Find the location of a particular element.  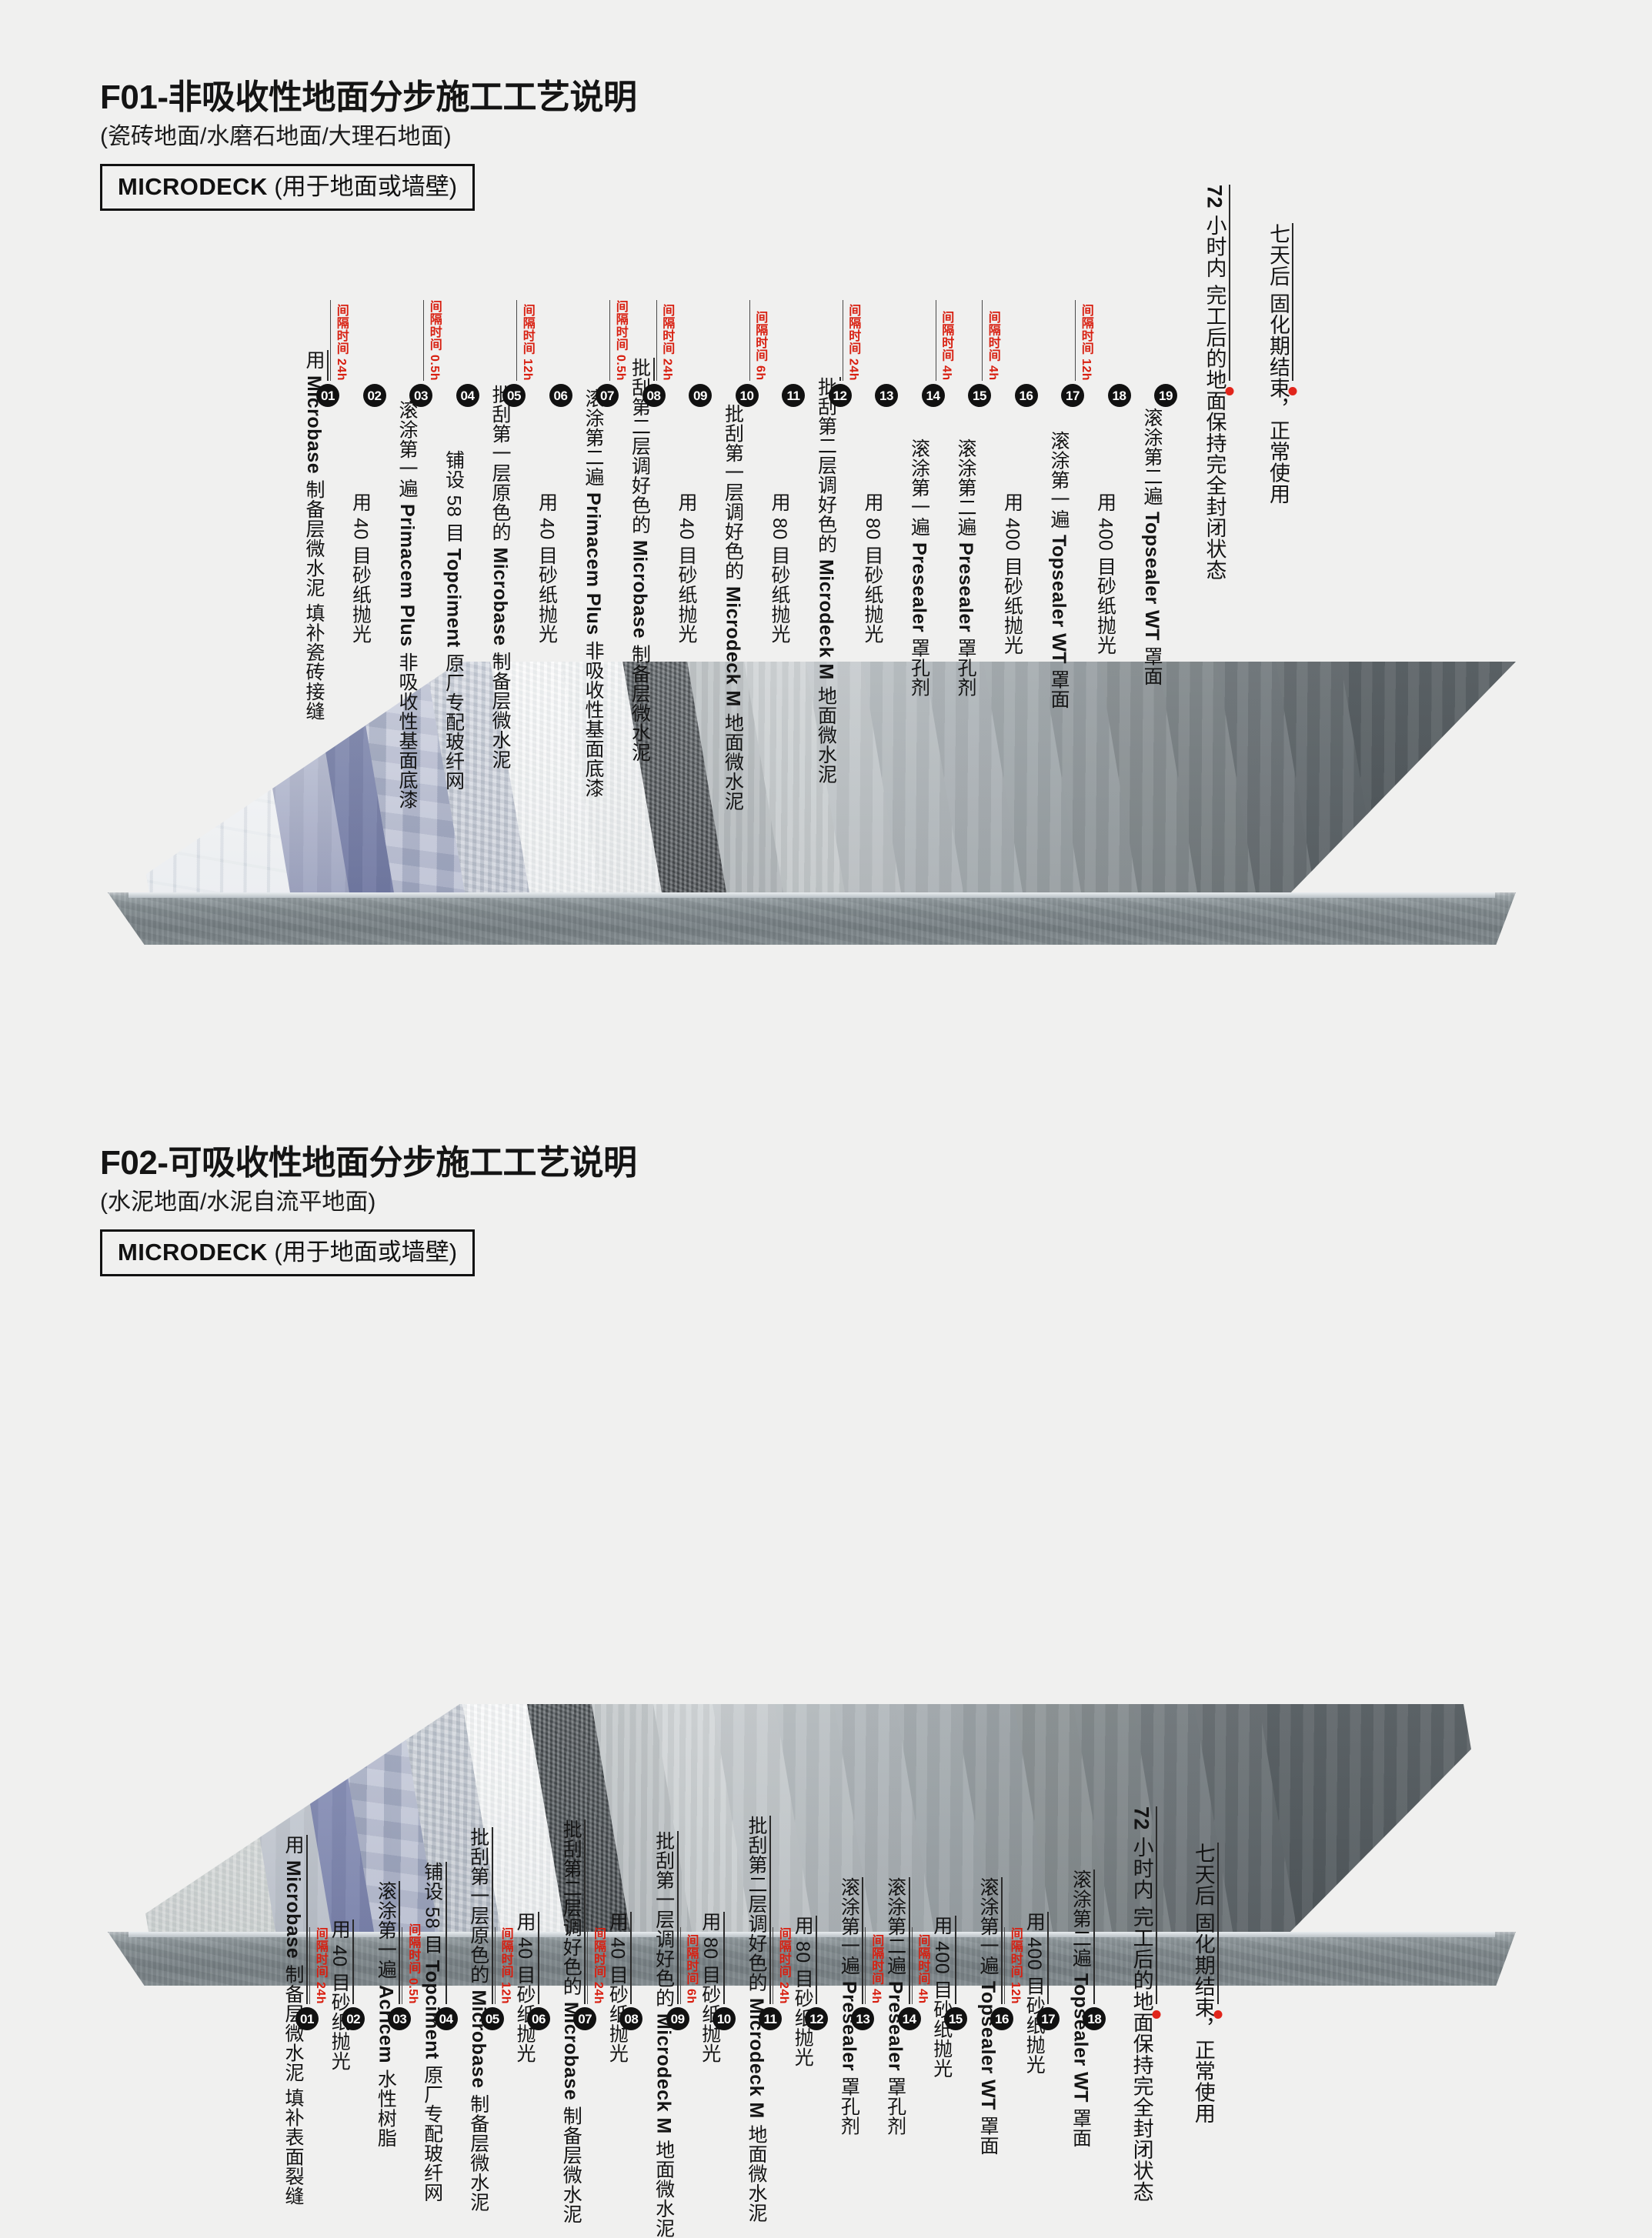

f01-floor-slab-illustration is located at coordinates (812, 804).